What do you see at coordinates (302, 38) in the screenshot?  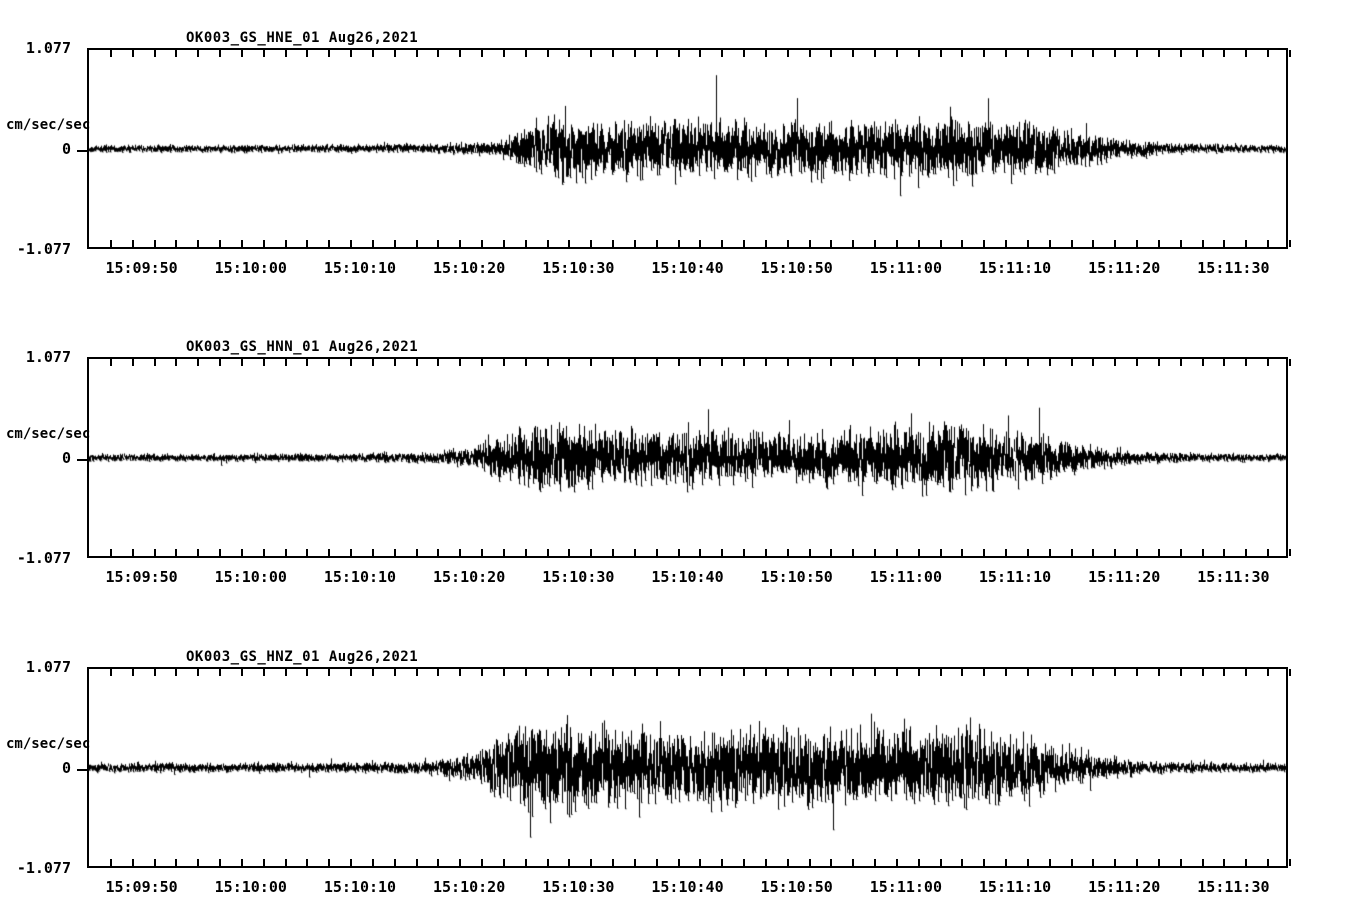 I see `panel-title: OK003_GS_HNE_01 Aug26,2021` at bounding box center [302, 38].